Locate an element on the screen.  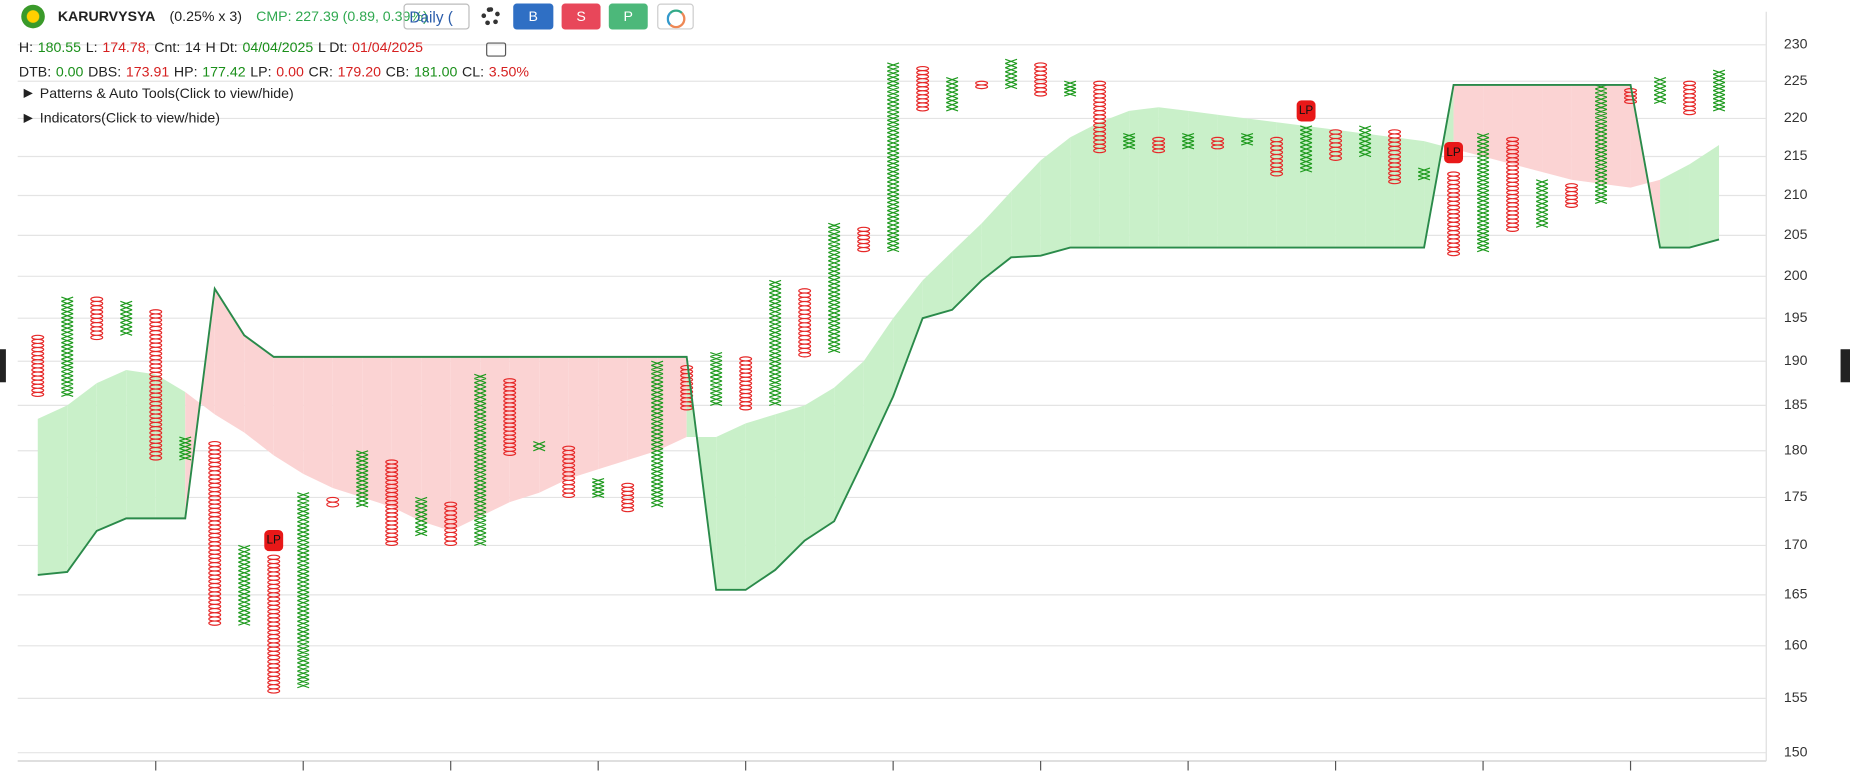
logo is located at coordinates (33, 16).